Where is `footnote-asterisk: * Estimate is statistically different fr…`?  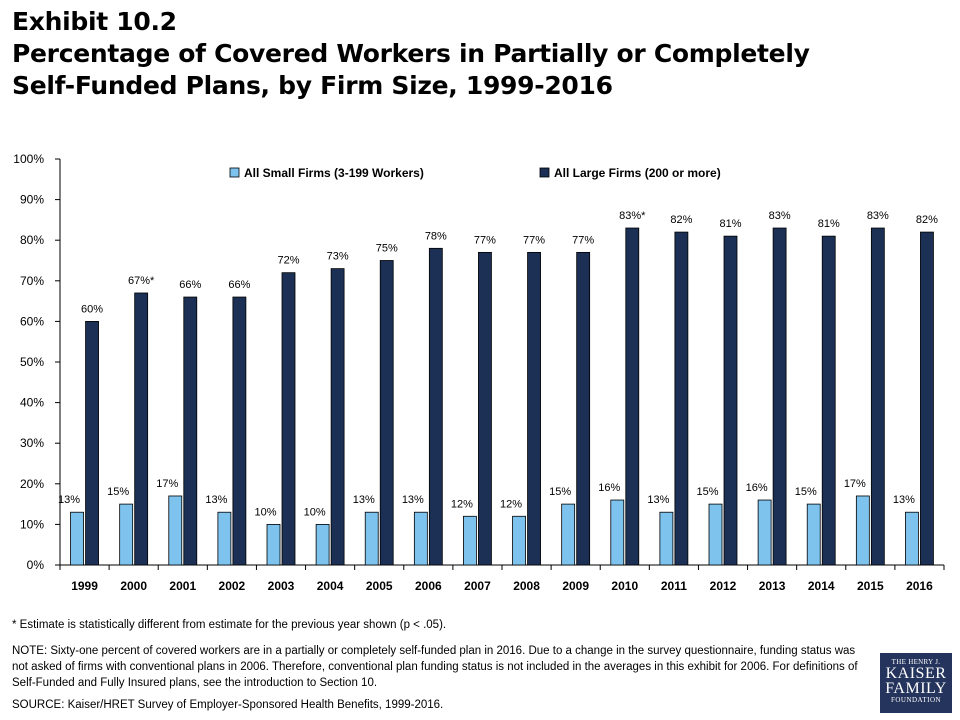
footnote-asterisk: * Estimate is statistically different fr… is located at coordinates (229, 625).